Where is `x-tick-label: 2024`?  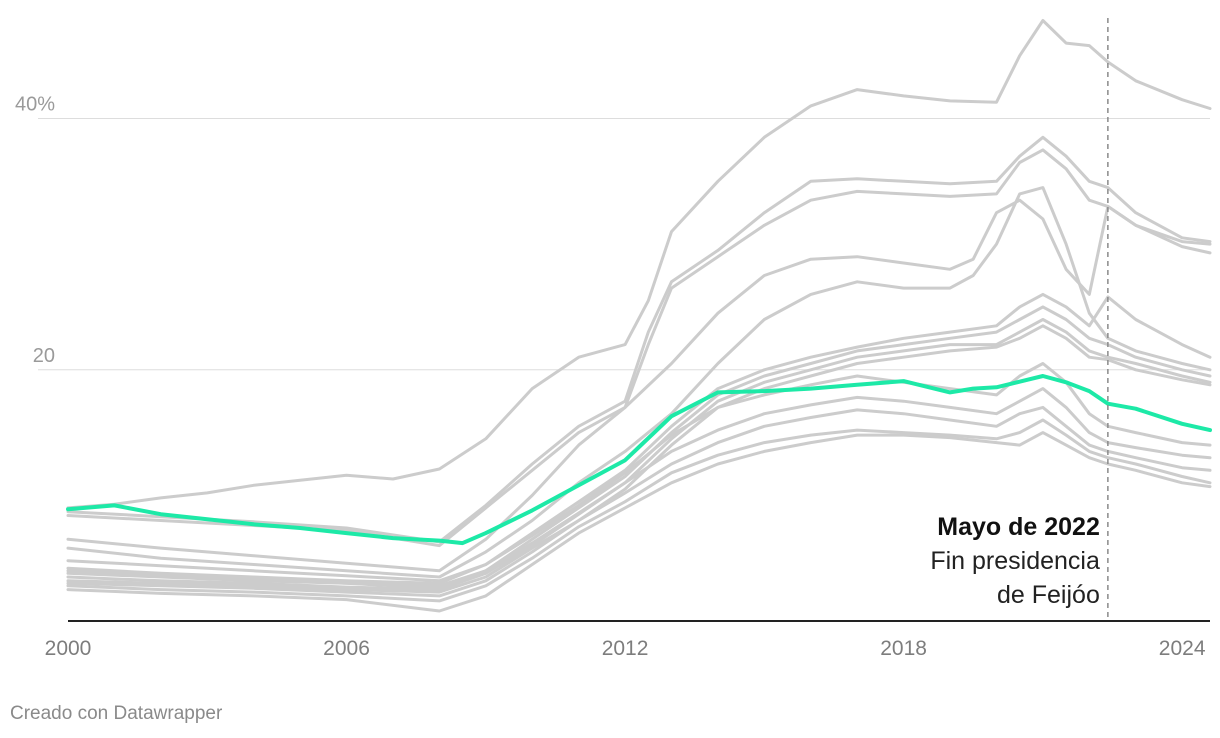
x-tick-label: 2024 is located at coordinates (1182, 648).